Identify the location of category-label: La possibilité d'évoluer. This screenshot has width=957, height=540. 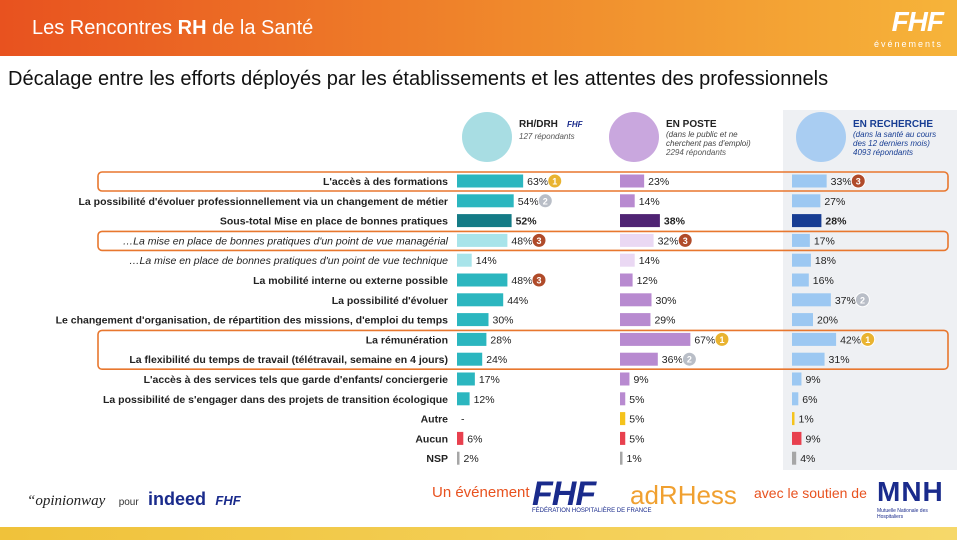
(390, 301).